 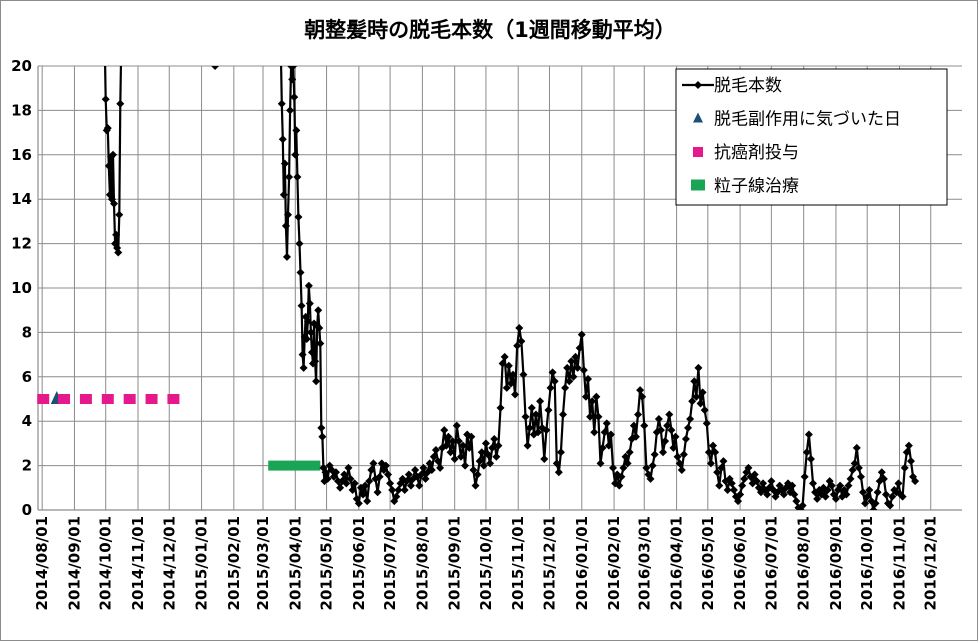 I want to click on x-tick-label: 2016/07/01, so click(x=771, y=563).